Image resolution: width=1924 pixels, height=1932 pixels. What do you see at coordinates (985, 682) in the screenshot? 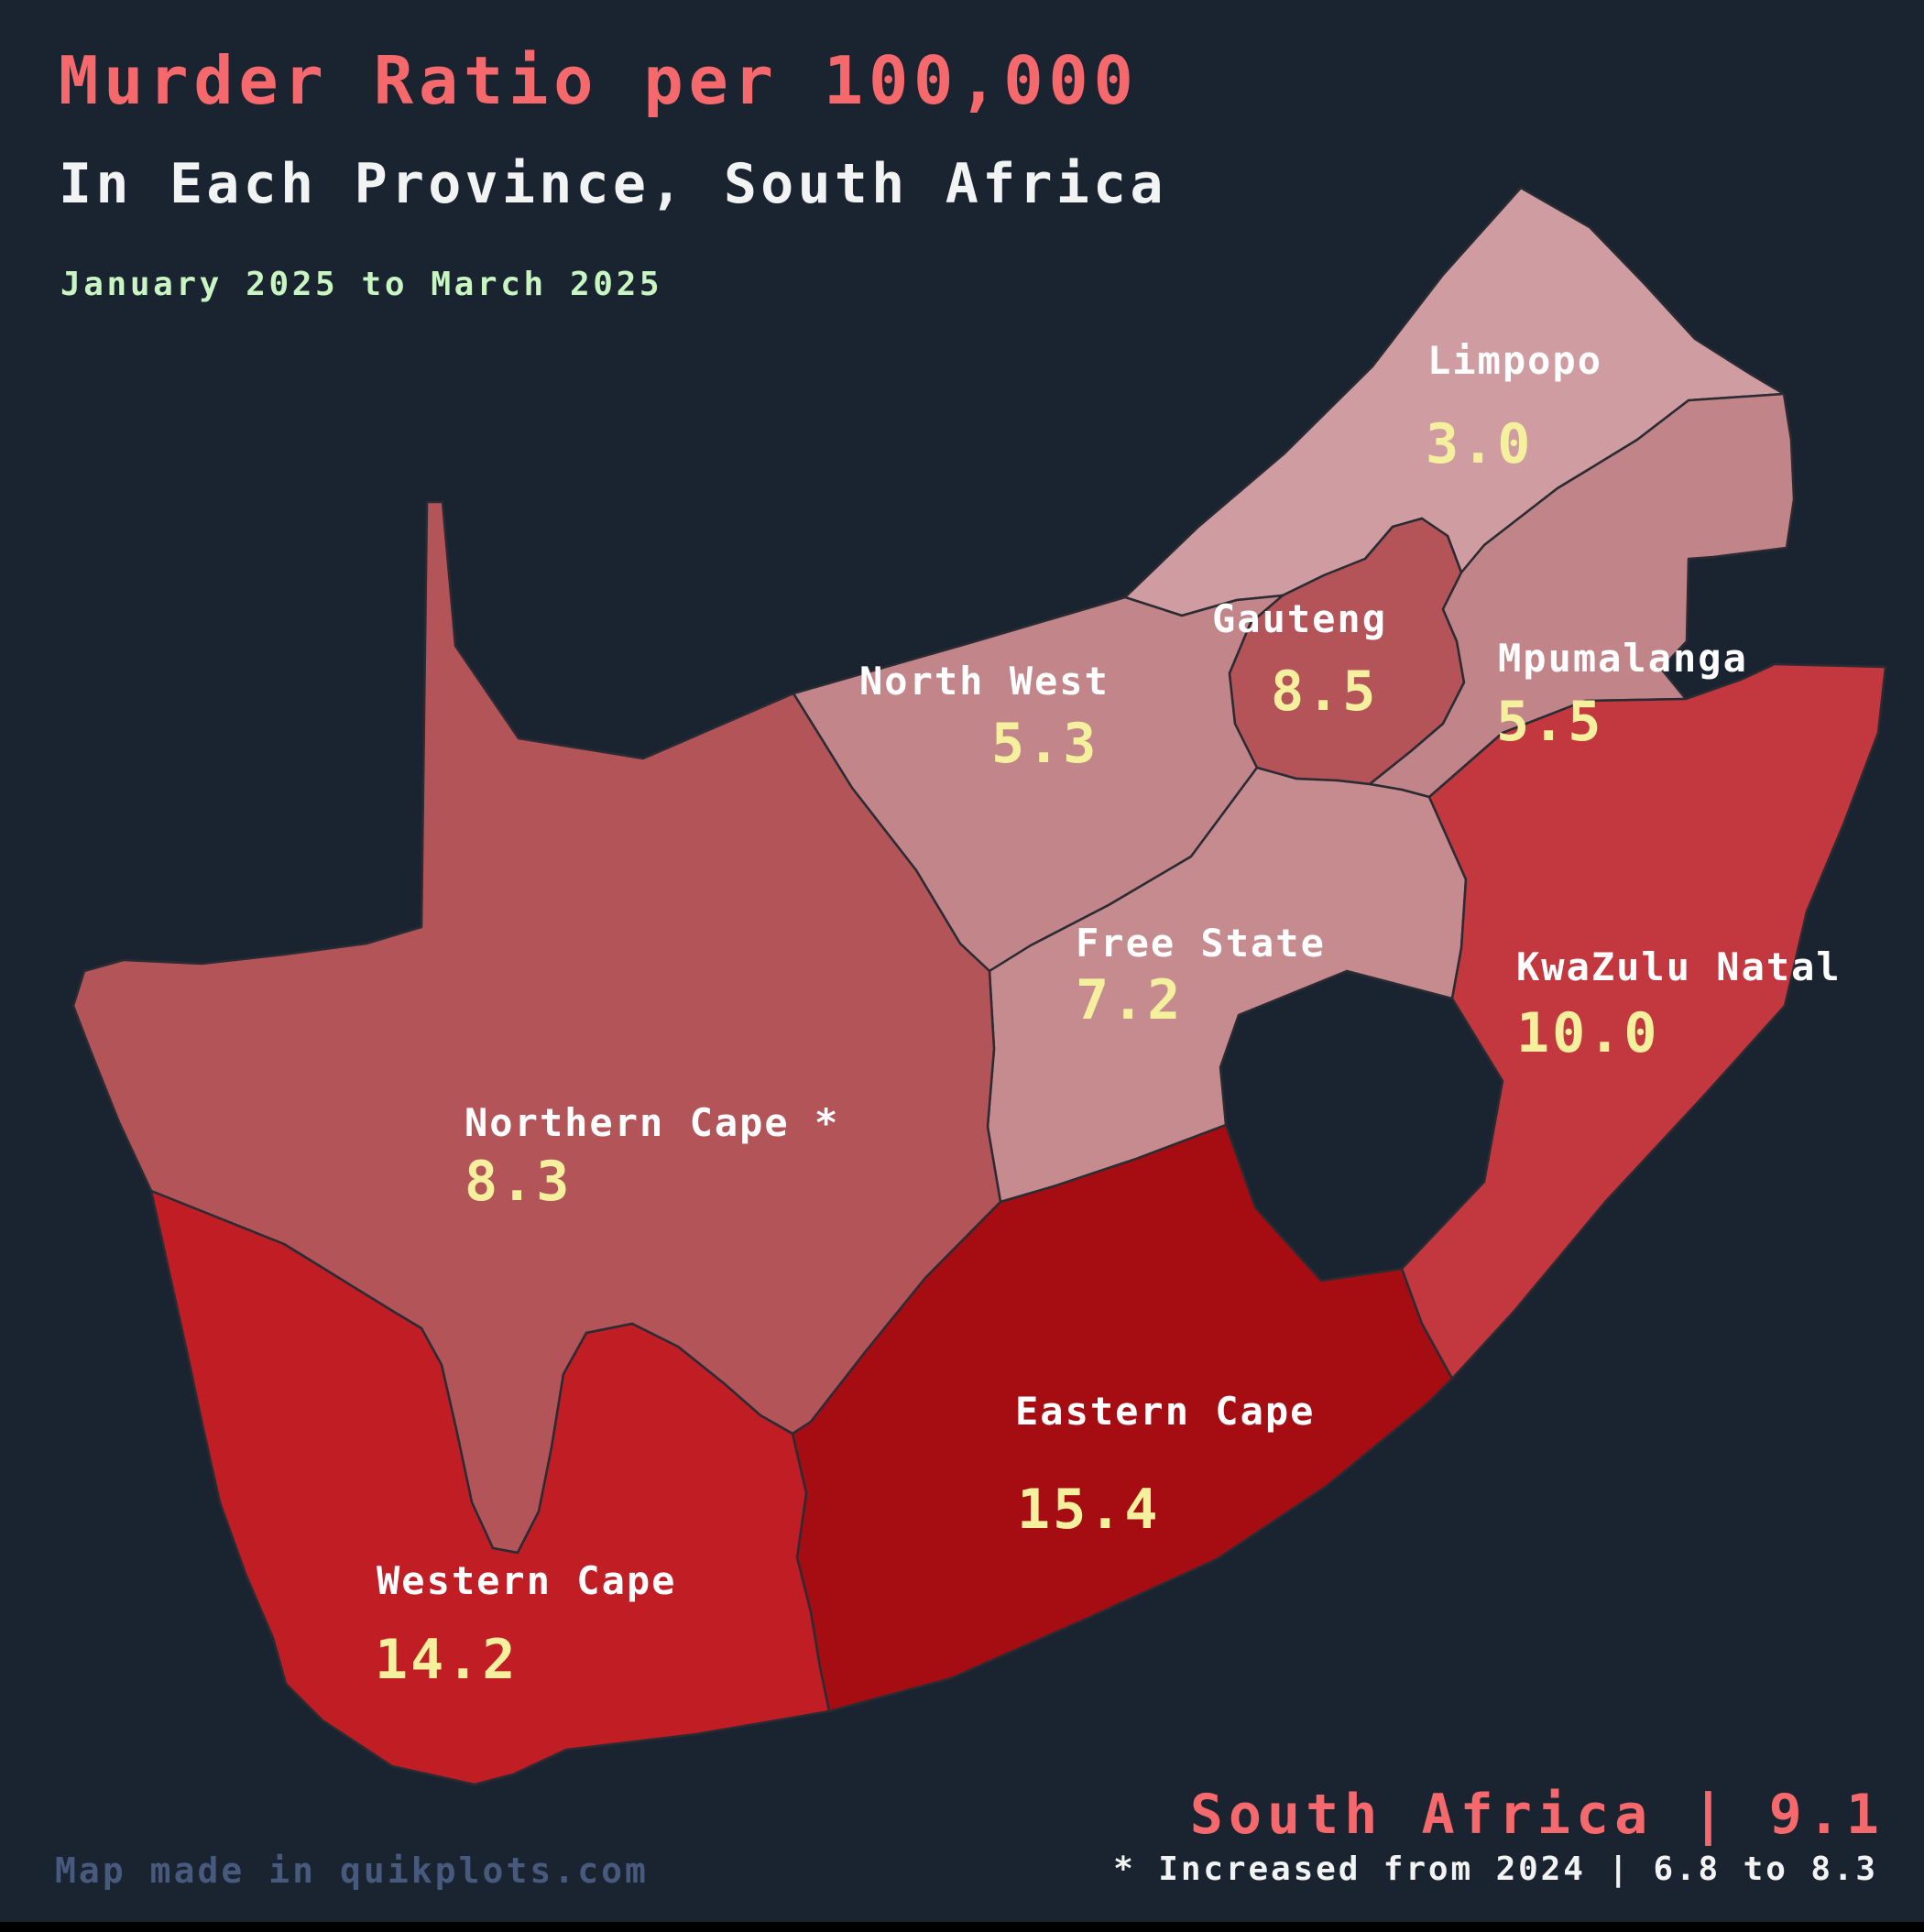
I see `label-north-west: North West` at bounding box center [985, 682].